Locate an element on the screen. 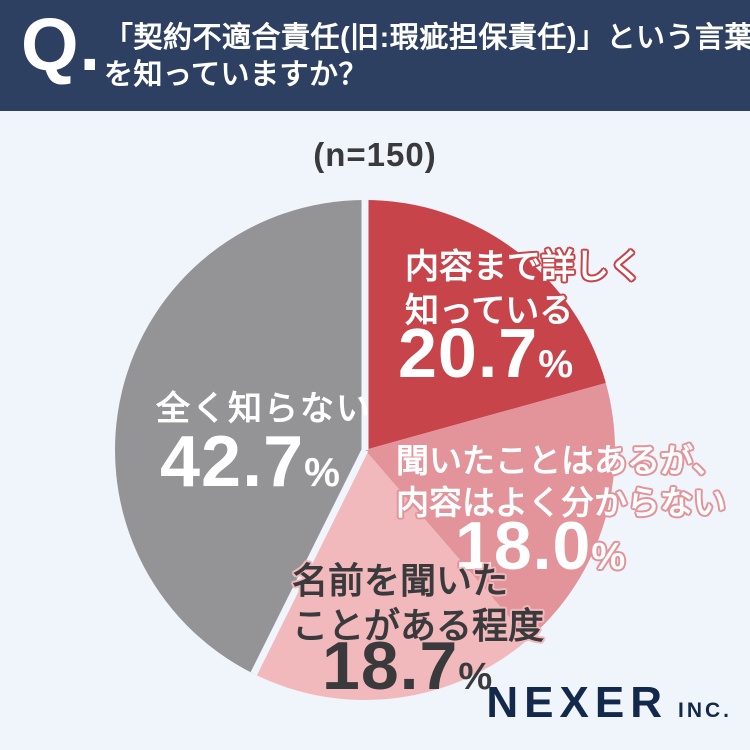 The width and height of the screenshot is (750, 750). segment-1-label: 聞いたことはあるが、 内容はよく分からない is located at coordinates (561, 482).